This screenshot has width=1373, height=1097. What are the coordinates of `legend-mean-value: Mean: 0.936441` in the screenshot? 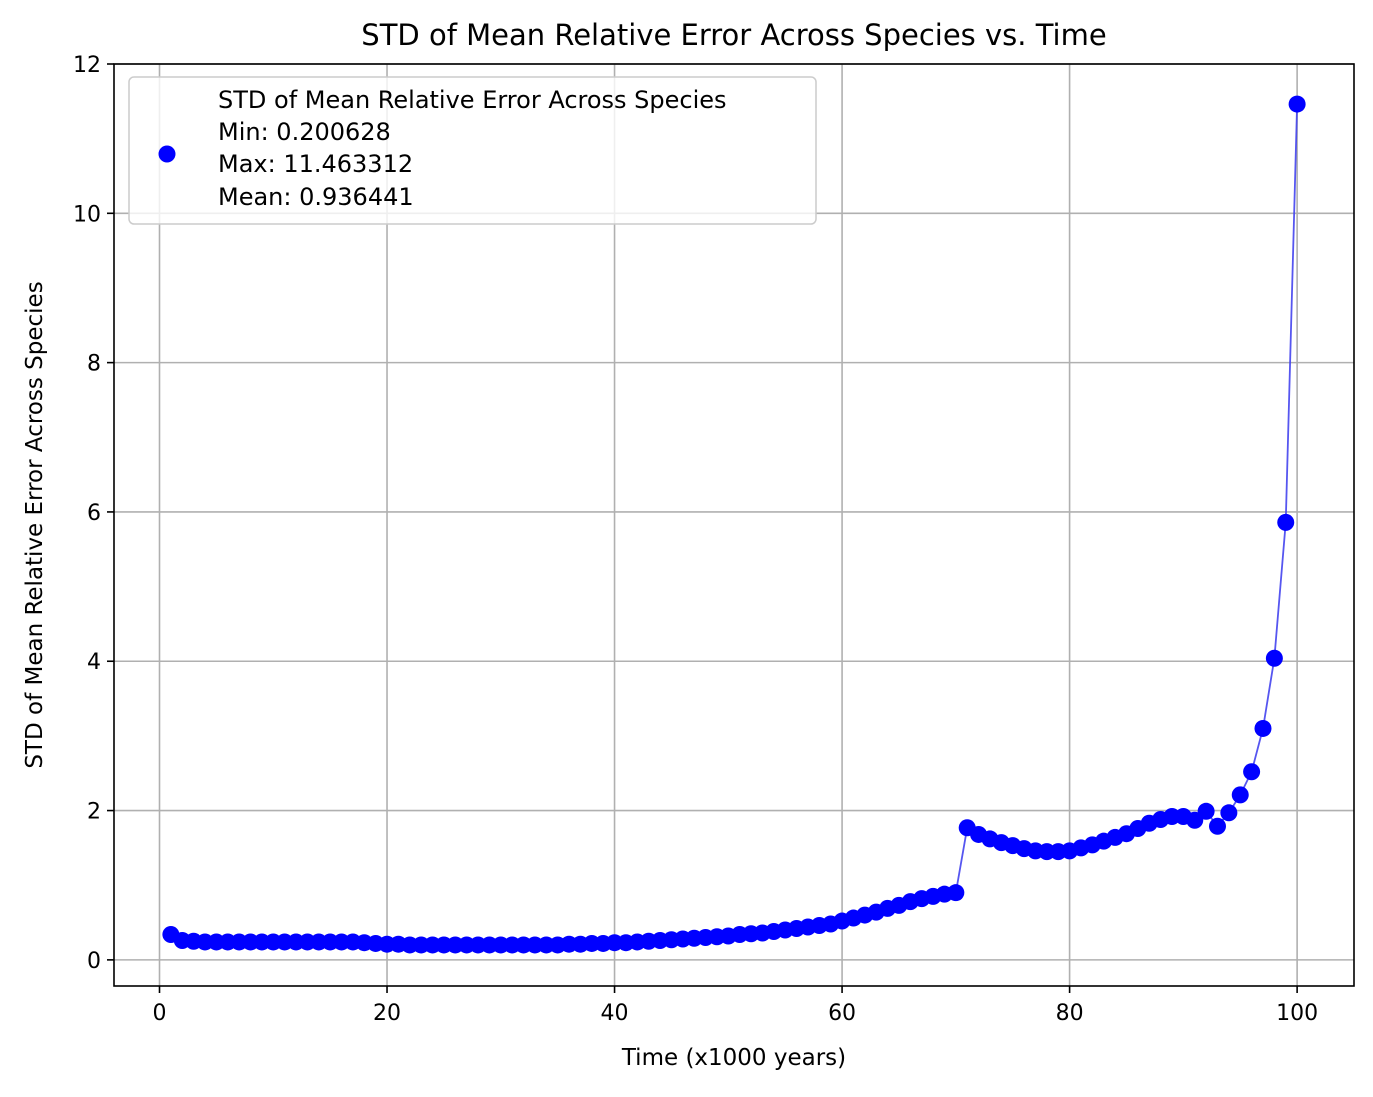 It's located at (316, 197).